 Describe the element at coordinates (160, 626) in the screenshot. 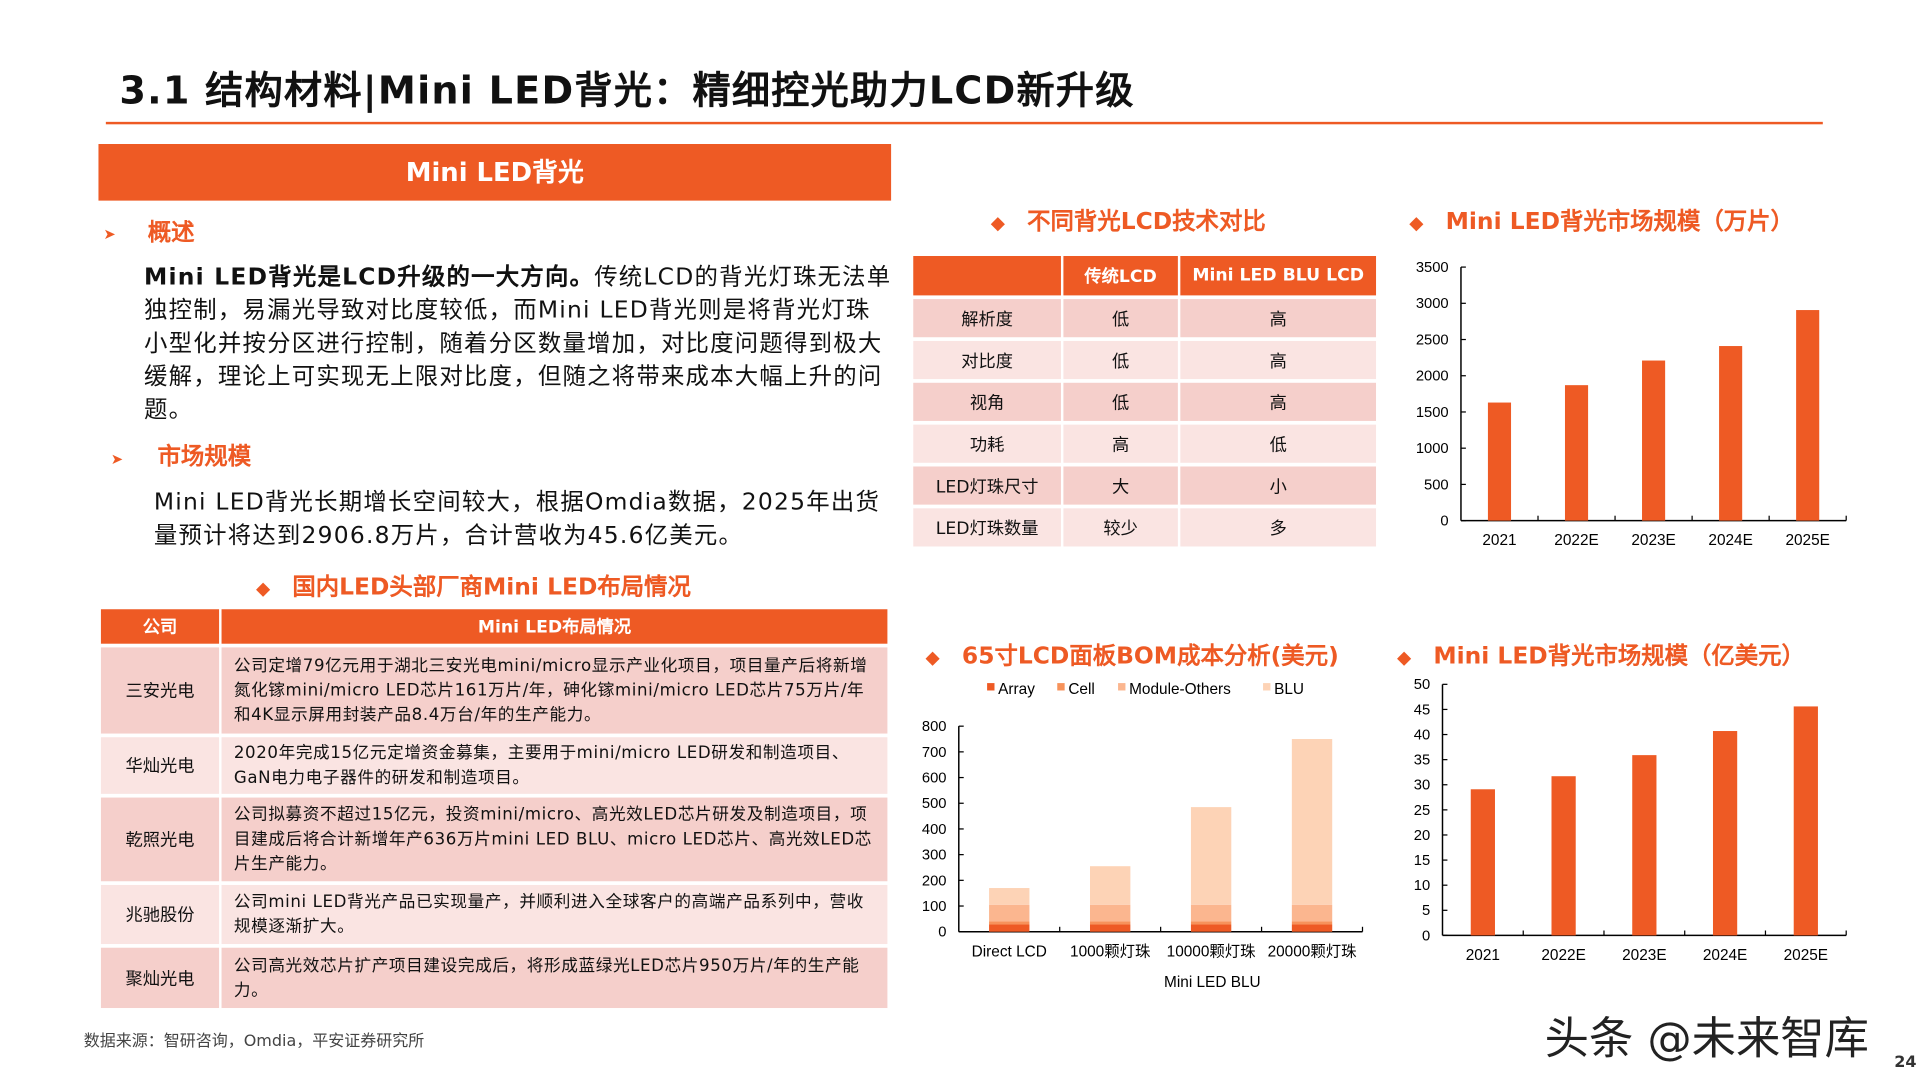

I see `col-header: 公司` at that location.